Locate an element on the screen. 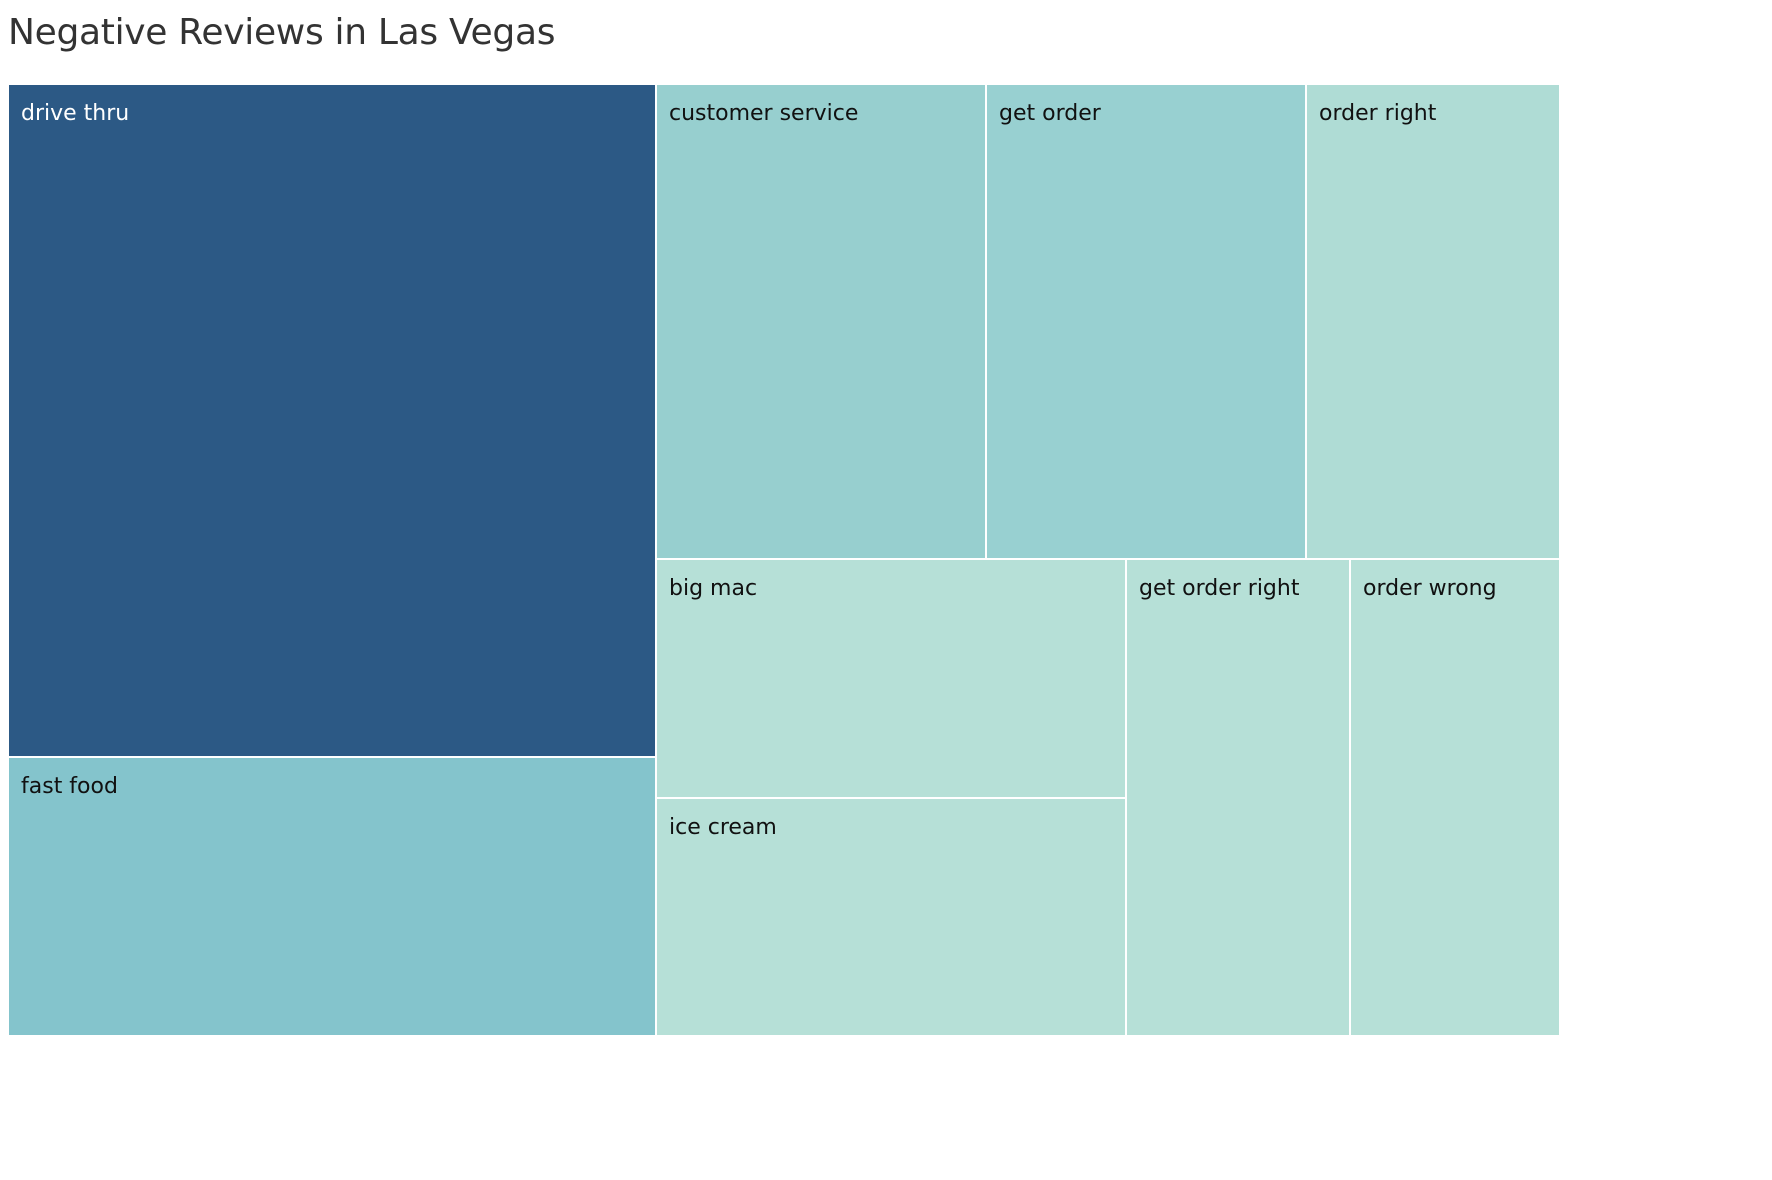  tile-label-get-order: get order is located at coordinates (1050, 113).